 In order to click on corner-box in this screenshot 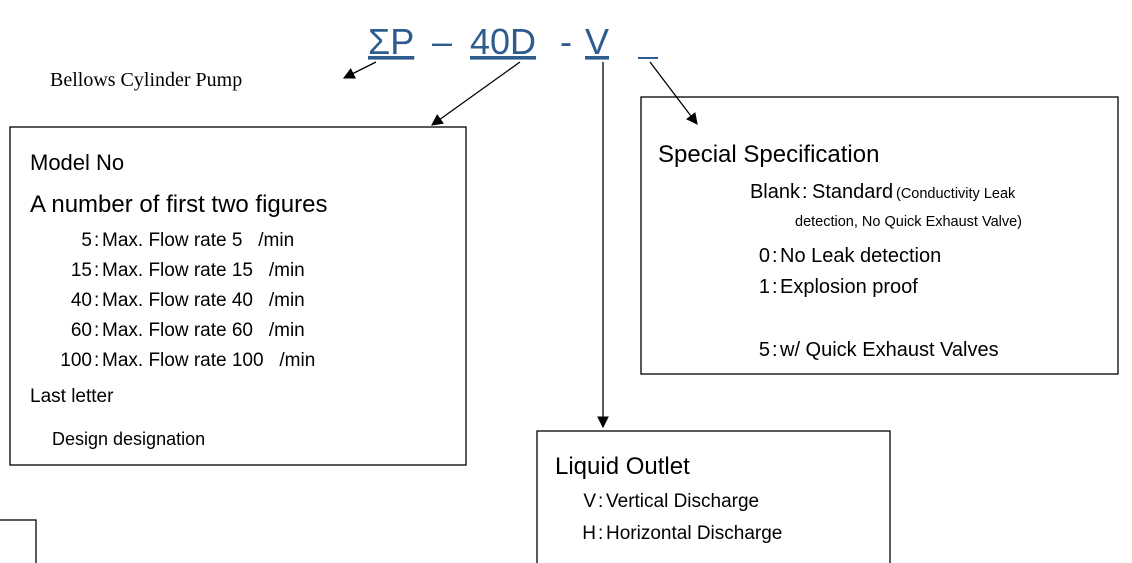, I will do `click(18, 541)`.